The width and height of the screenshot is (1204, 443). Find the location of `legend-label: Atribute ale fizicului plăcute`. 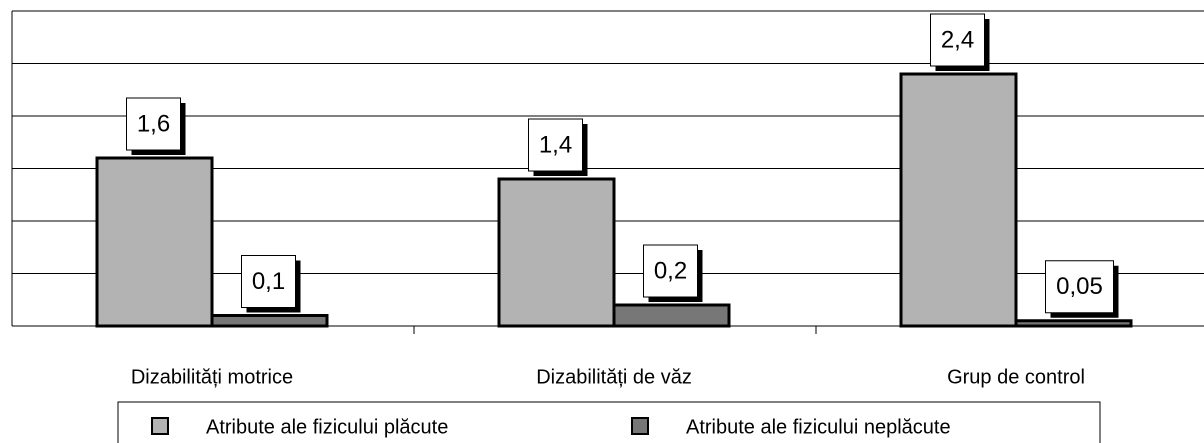

legend-label: Atribute ale fizicului plăcute is located at coordinates (327, 427).